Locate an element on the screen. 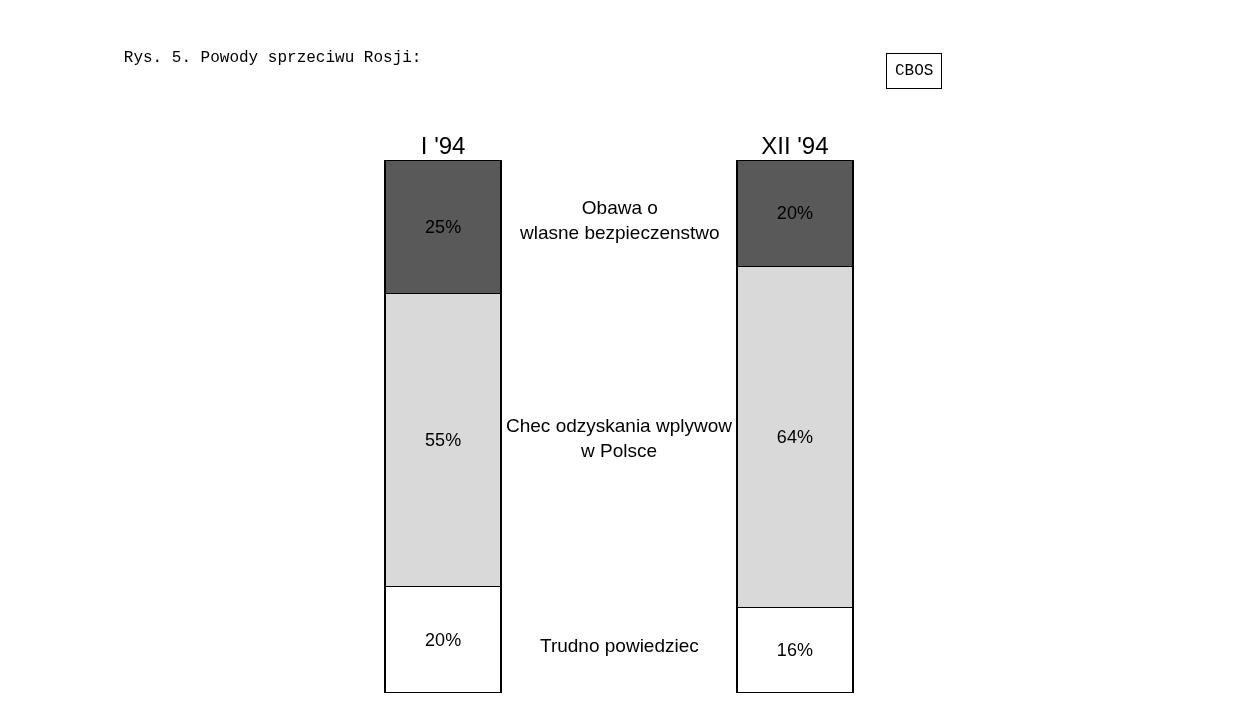 Image resolution: width=1238 pixels, height=723 pixels. data-label: 64% is located at coordinates (794, 437).